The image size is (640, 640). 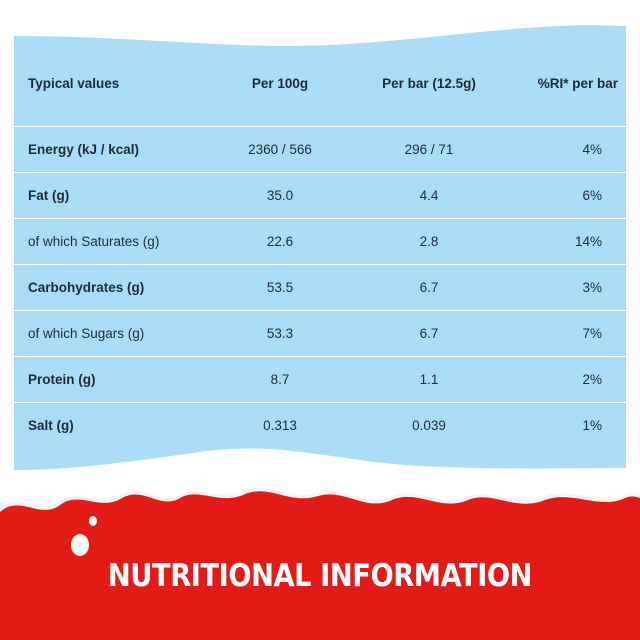 What do you see at coordinates (280, 287) in the screenshot?
I see `row-per-100g: 53.5` at bounding box center [280, 287].